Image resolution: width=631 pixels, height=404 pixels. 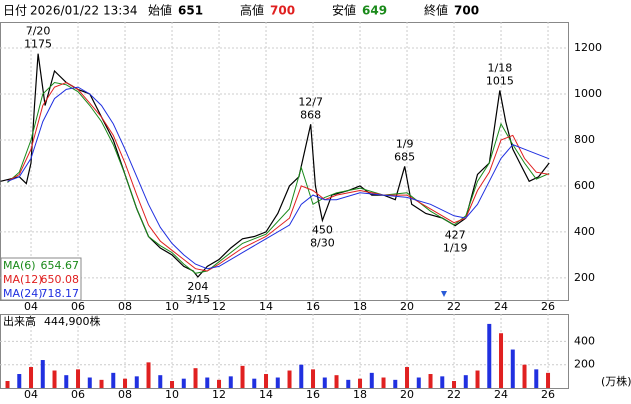 What do you see at coordinates (19, 265) in the screenshot?
I see `legend-name: MA(6)` at bounding box center [19, 265].